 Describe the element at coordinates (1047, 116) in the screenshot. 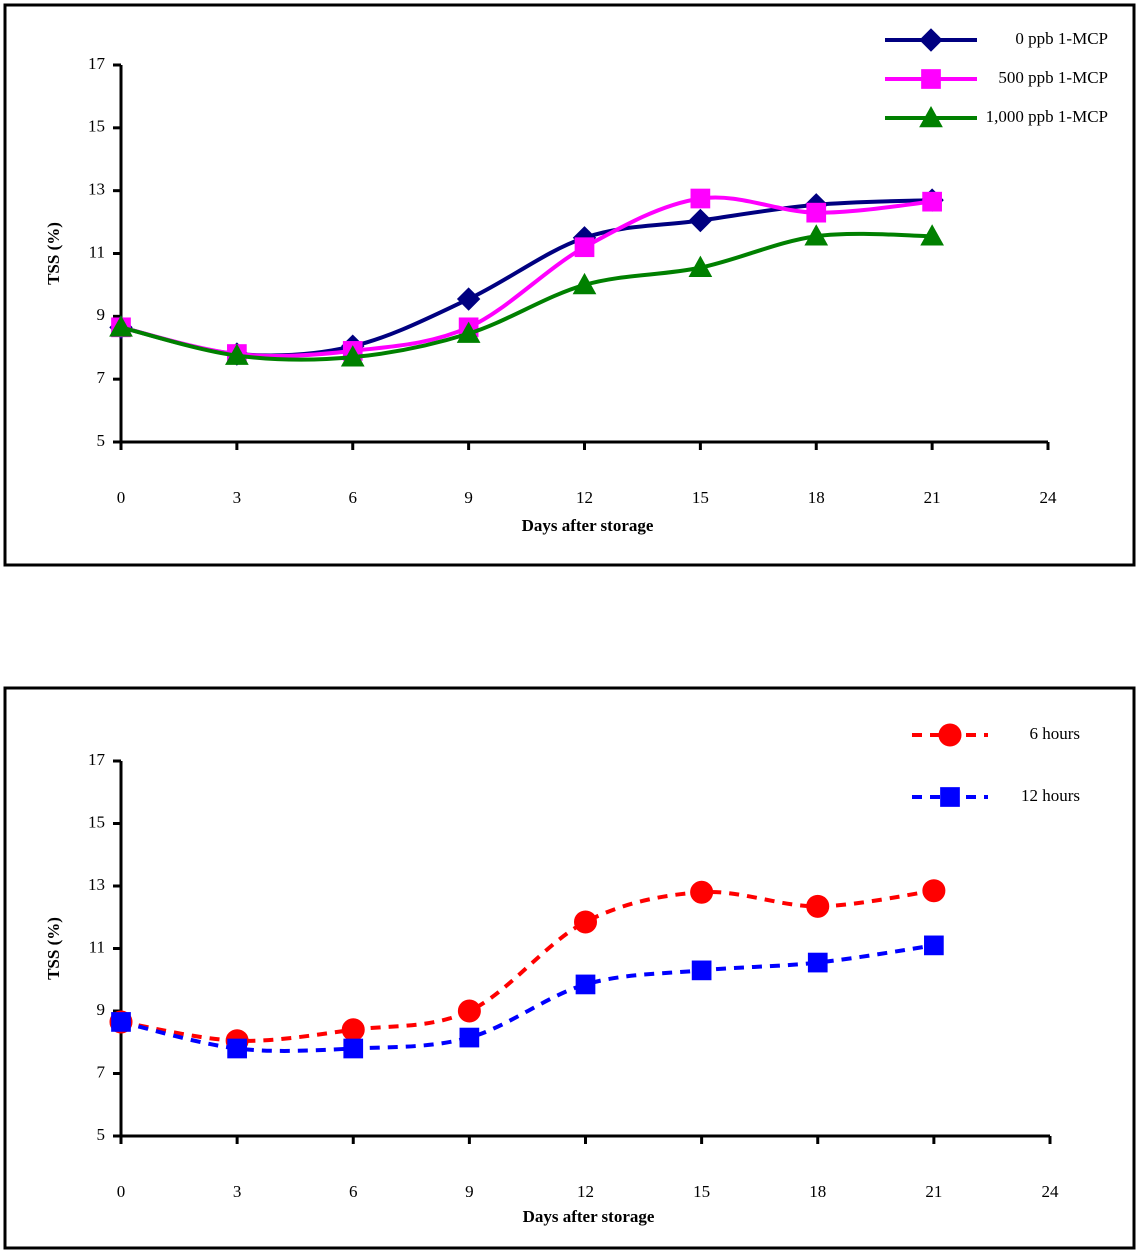

I see `legend-label: 1,000 ppb 1-MCP` at that location.